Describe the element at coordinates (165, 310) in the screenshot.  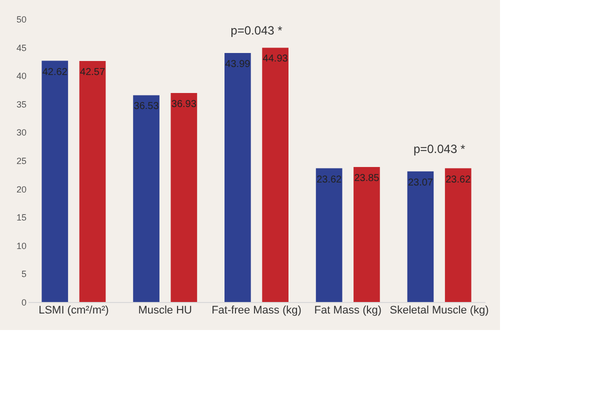
I see `x-tick-label: Muscle HU` at that location.